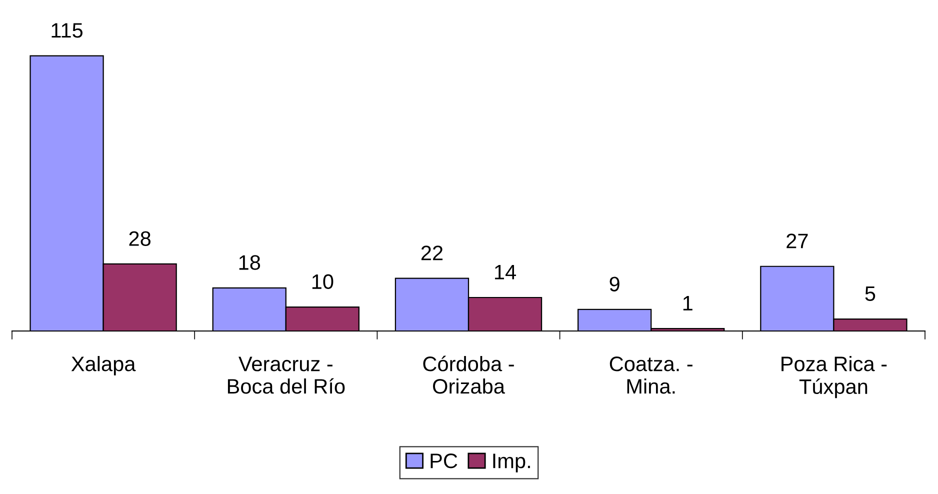  Describe the element at coordinates (651, 375) in the screenshot. I see `x-tick-label: Coatza. - Mina.` at that location.